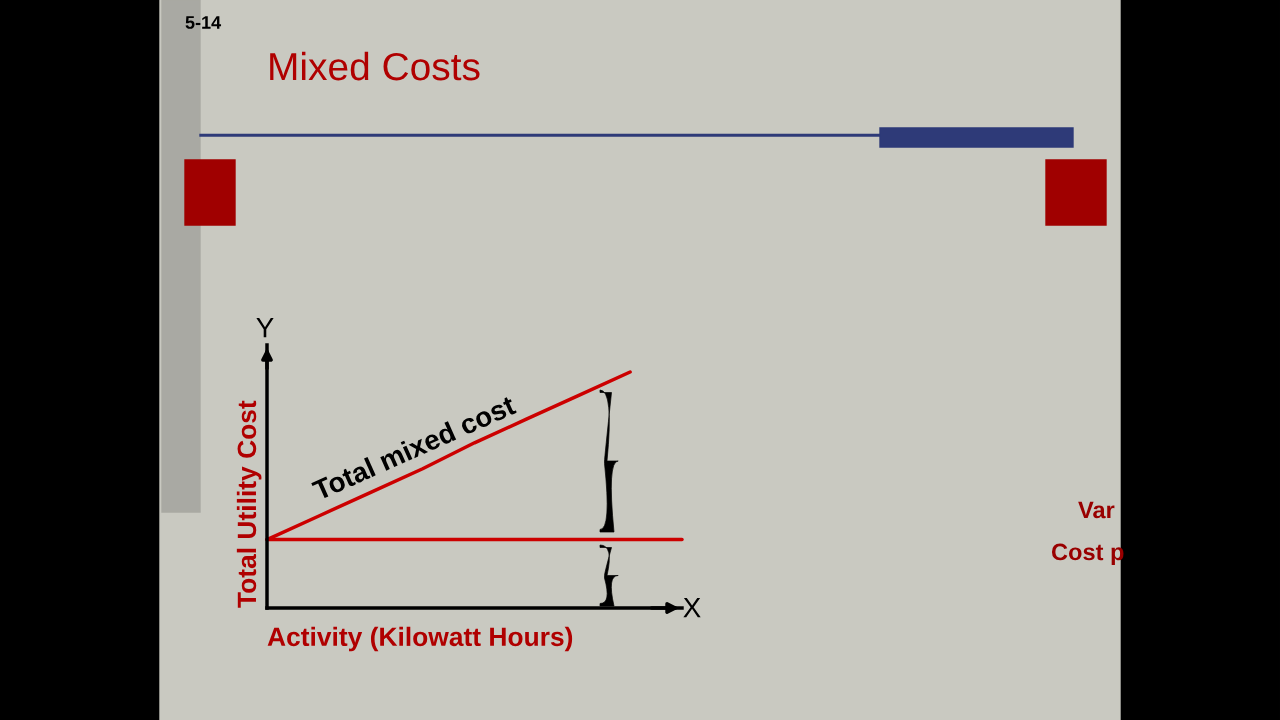 The height and width of the screenshot is (720, 1280). Describe the element at coordinates (420, 639) in the screenshot. I see `x-axis-title: Activity (Kilowatt Hours)` at that location.